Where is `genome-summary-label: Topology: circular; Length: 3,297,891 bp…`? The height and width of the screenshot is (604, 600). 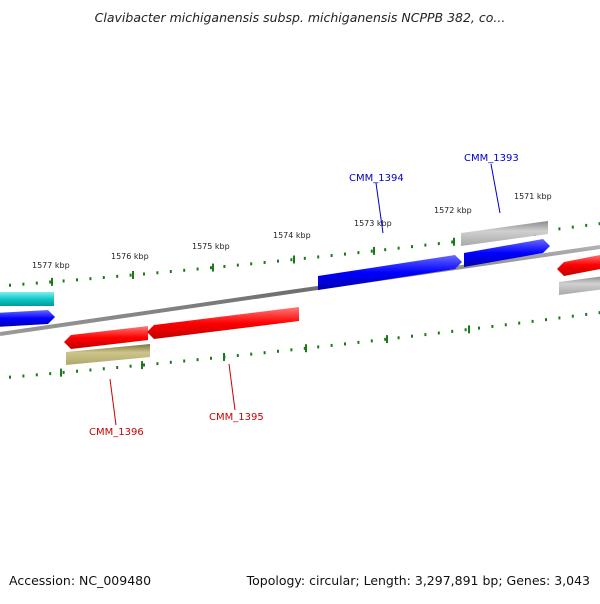
genome-summary-label: Topology: circular; Length: 3,297,891 bp… is located at coordinates (418, 580).